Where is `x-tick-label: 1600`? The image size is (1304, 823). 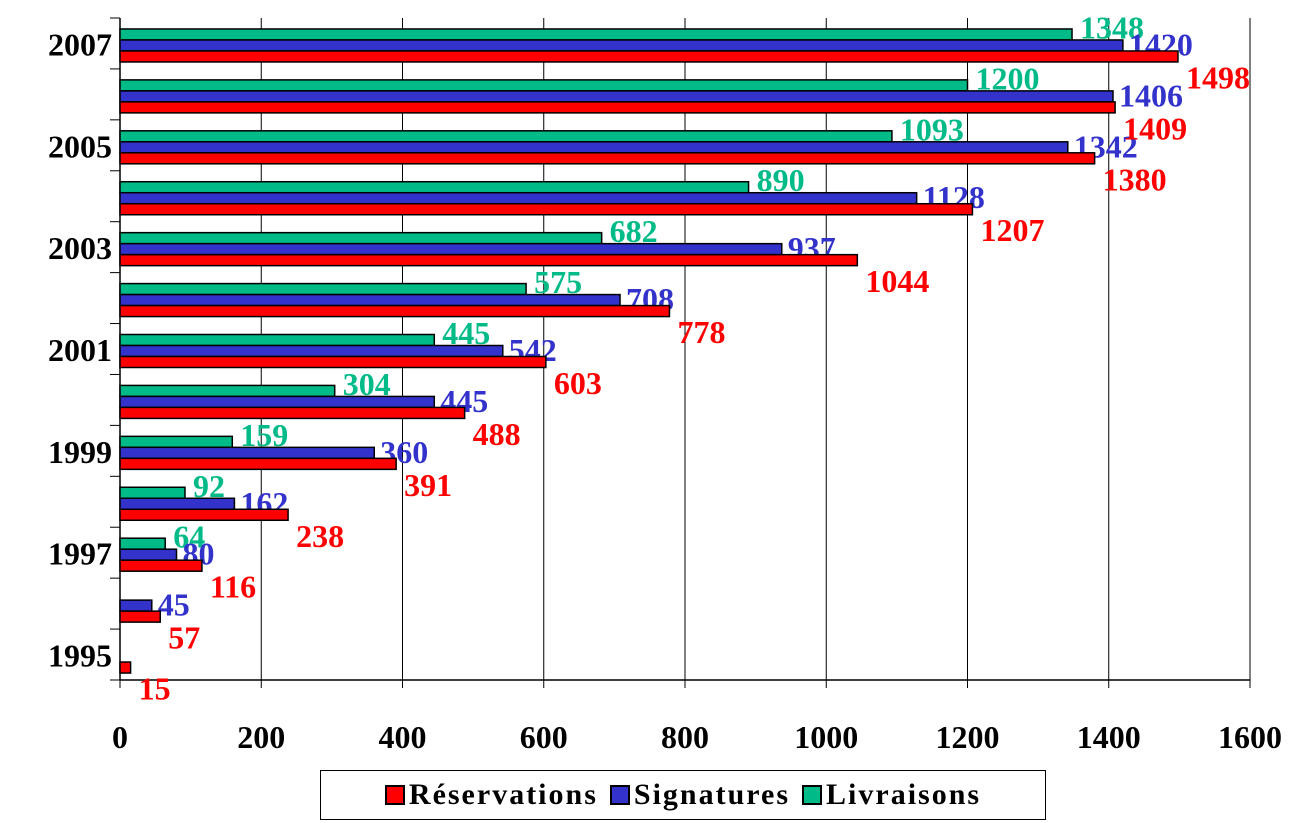 x-tick-label: 1600 is located at coordinates (1250, 737).